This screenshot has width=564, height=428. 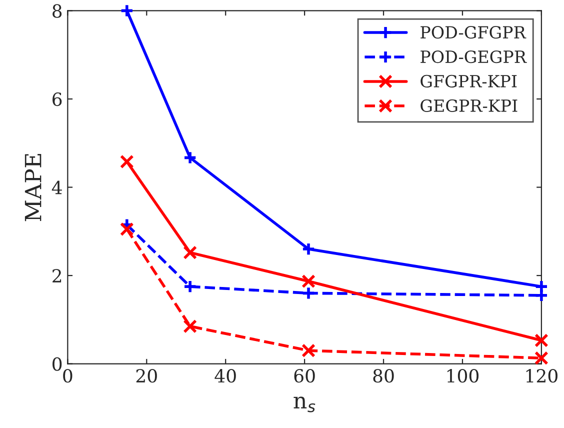 What do you see at coordinates (473, 32) in the screenshot?
I see `legend-label: POD-GFGPR` at bounding box center [473, 32].